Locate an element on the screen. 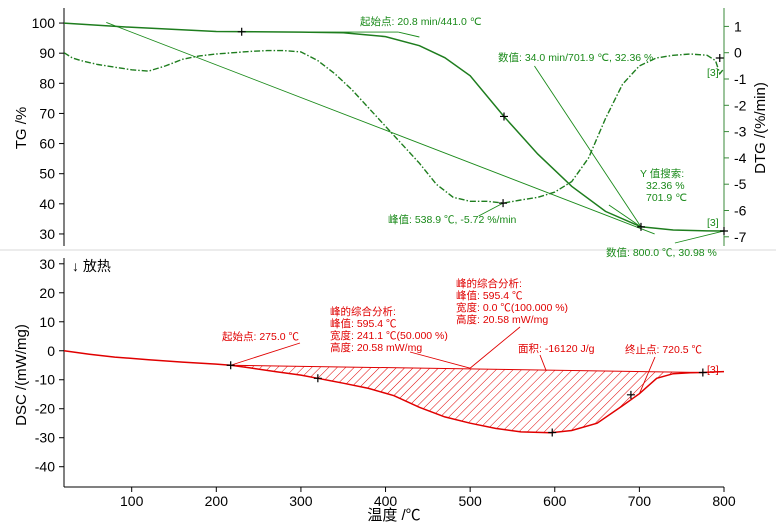 The image size is (776, 527). onset-leader is located at coordinates (409, 34).